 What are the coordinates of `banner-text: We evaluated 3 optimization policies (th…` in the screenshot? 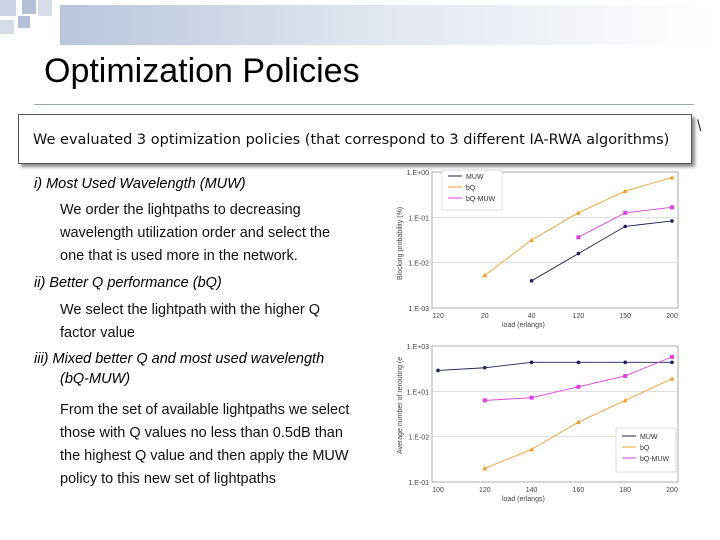 It's located at (351, 140).